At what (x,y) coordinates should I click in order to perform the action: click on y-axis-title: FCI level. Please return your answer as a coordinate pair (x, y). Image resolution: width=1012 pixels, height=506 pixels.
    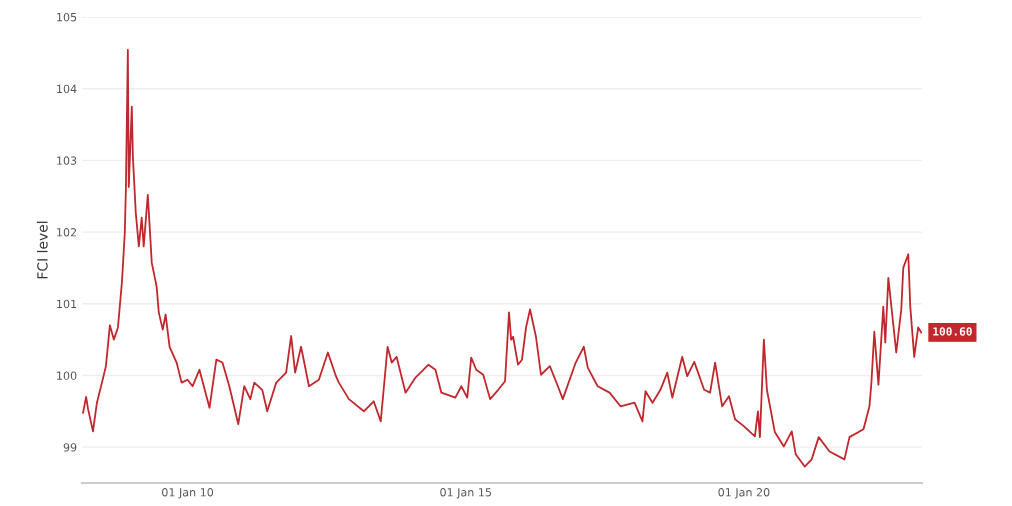
    Looking at the image, I should click on (42, 250).